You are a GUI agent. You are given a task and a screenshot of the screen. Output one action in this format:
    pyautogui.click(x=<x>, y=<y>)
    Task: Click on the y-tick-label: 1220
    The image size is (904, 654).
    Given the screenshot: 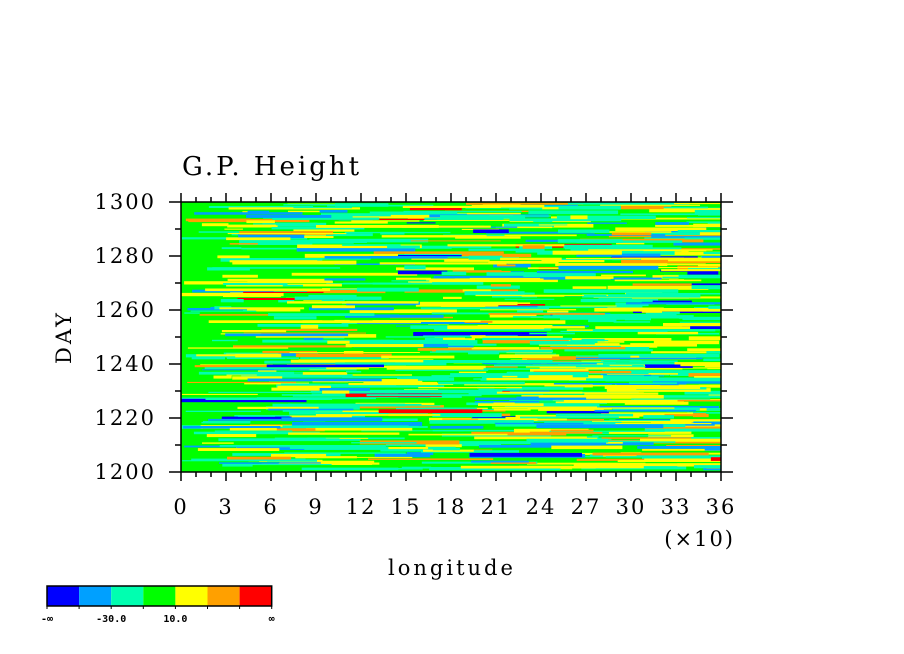 What is the action you would take?
    pyautogui.click(x=125, y=418)
    